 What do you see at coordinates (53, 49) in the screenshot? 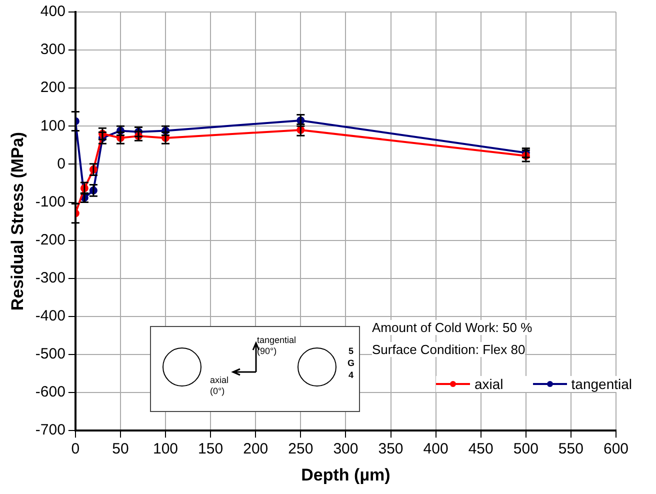
I see `y-tick-label: 300` at bounding box center [53, 49].